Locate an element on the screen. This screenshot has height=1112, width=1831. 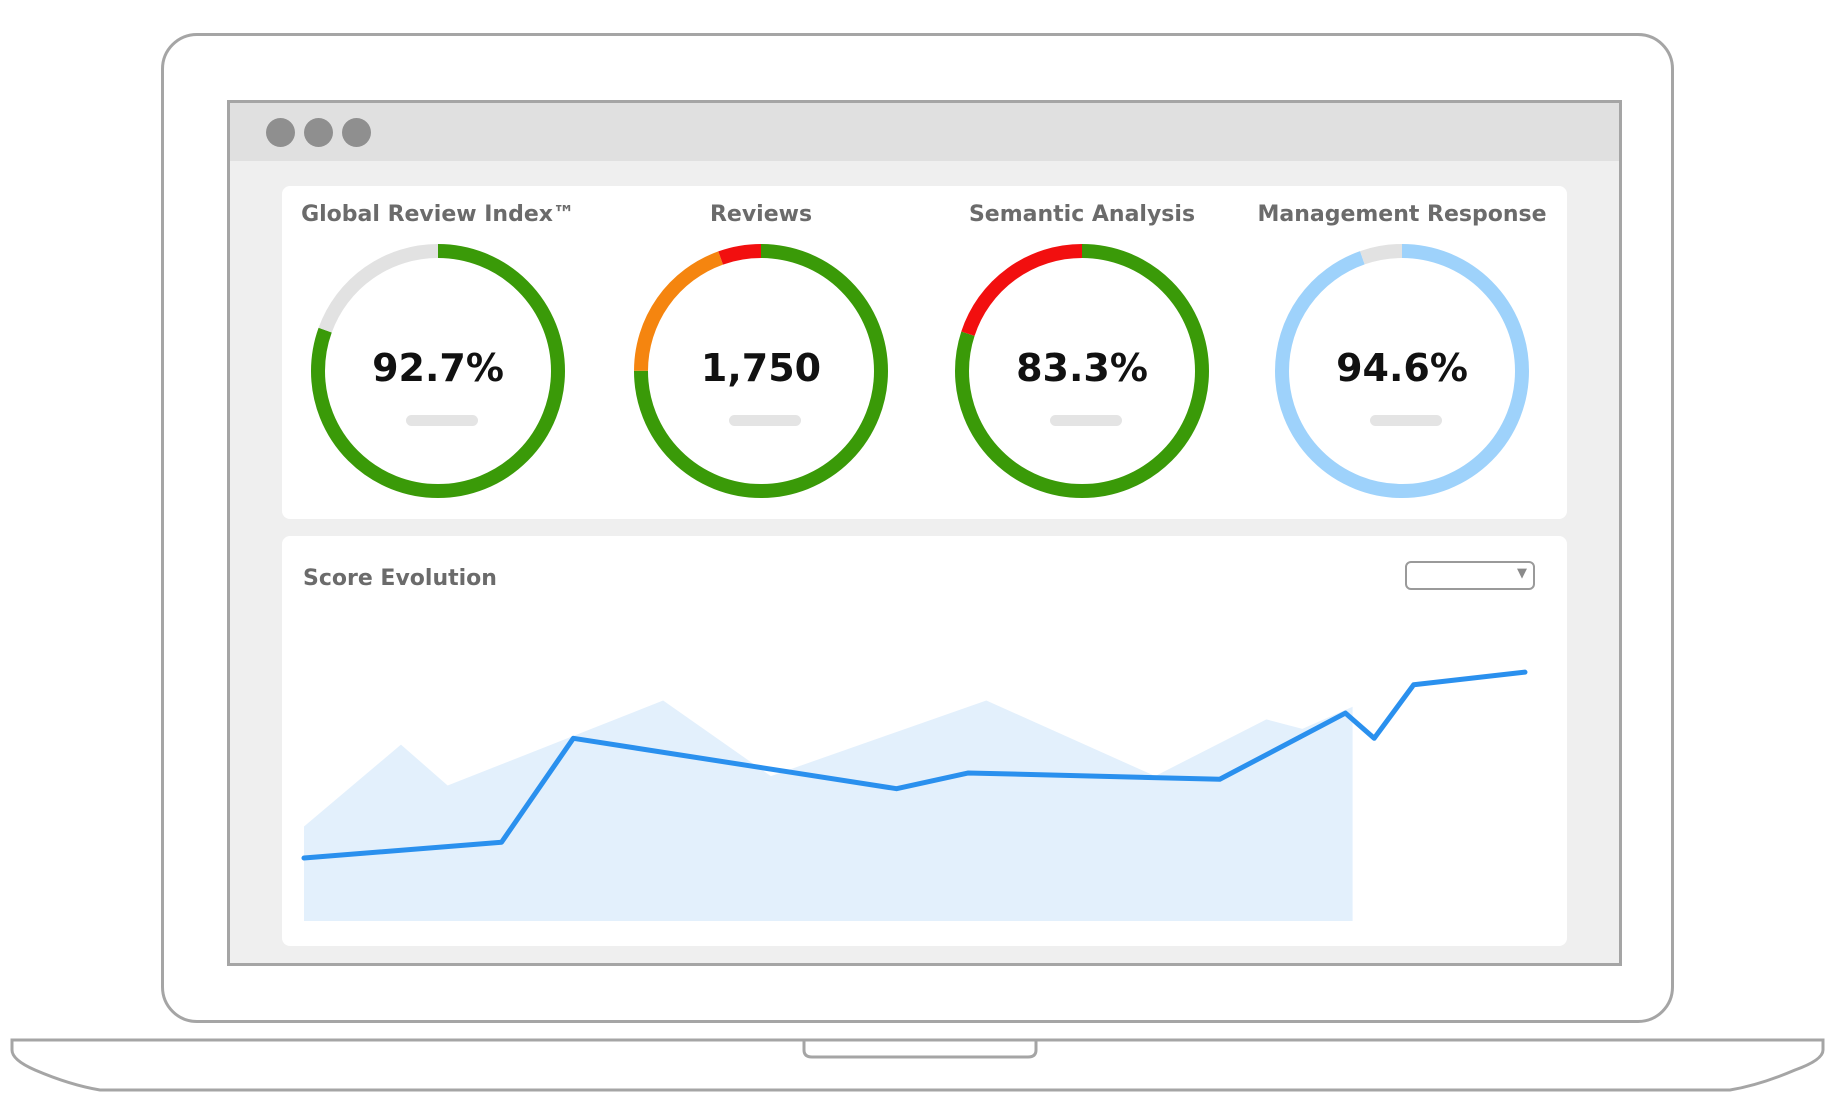
kpi-semantic-analysis: Semantic Analysis 83.3% is located at coordinates (1082, 352).